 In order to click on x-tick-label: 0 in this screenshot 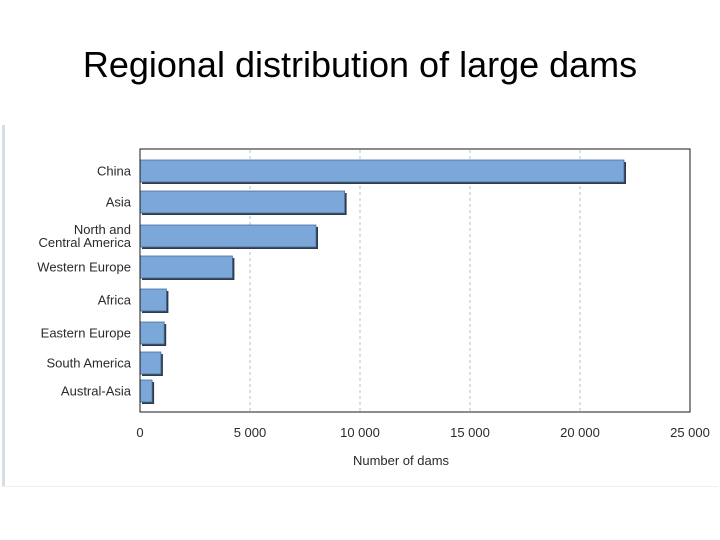, I will do `click(139, 432)`.